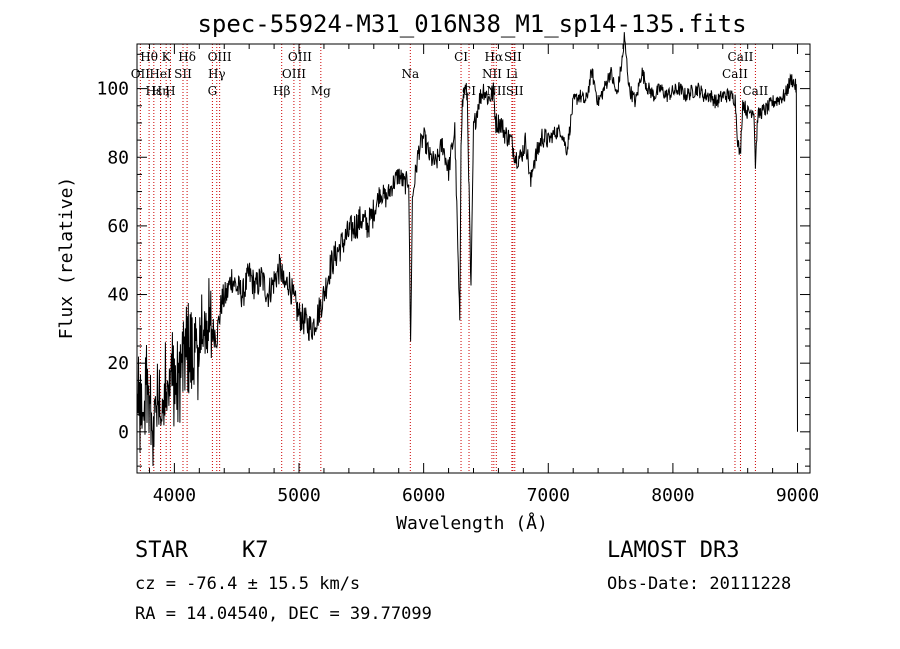 This screenshot has height=649, width=900. I want to click on line-label-7: SII, so click(513, 57).